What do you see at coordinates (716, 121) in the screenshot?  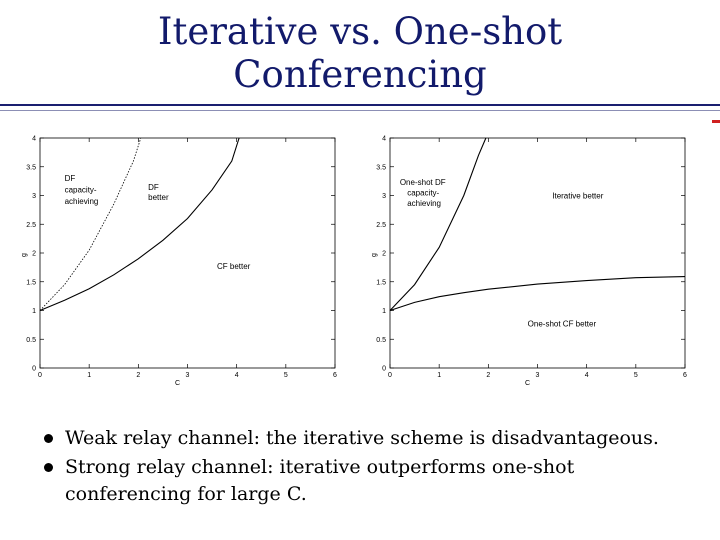 I see `red-accent-mark` at bounding box center [716, 121].